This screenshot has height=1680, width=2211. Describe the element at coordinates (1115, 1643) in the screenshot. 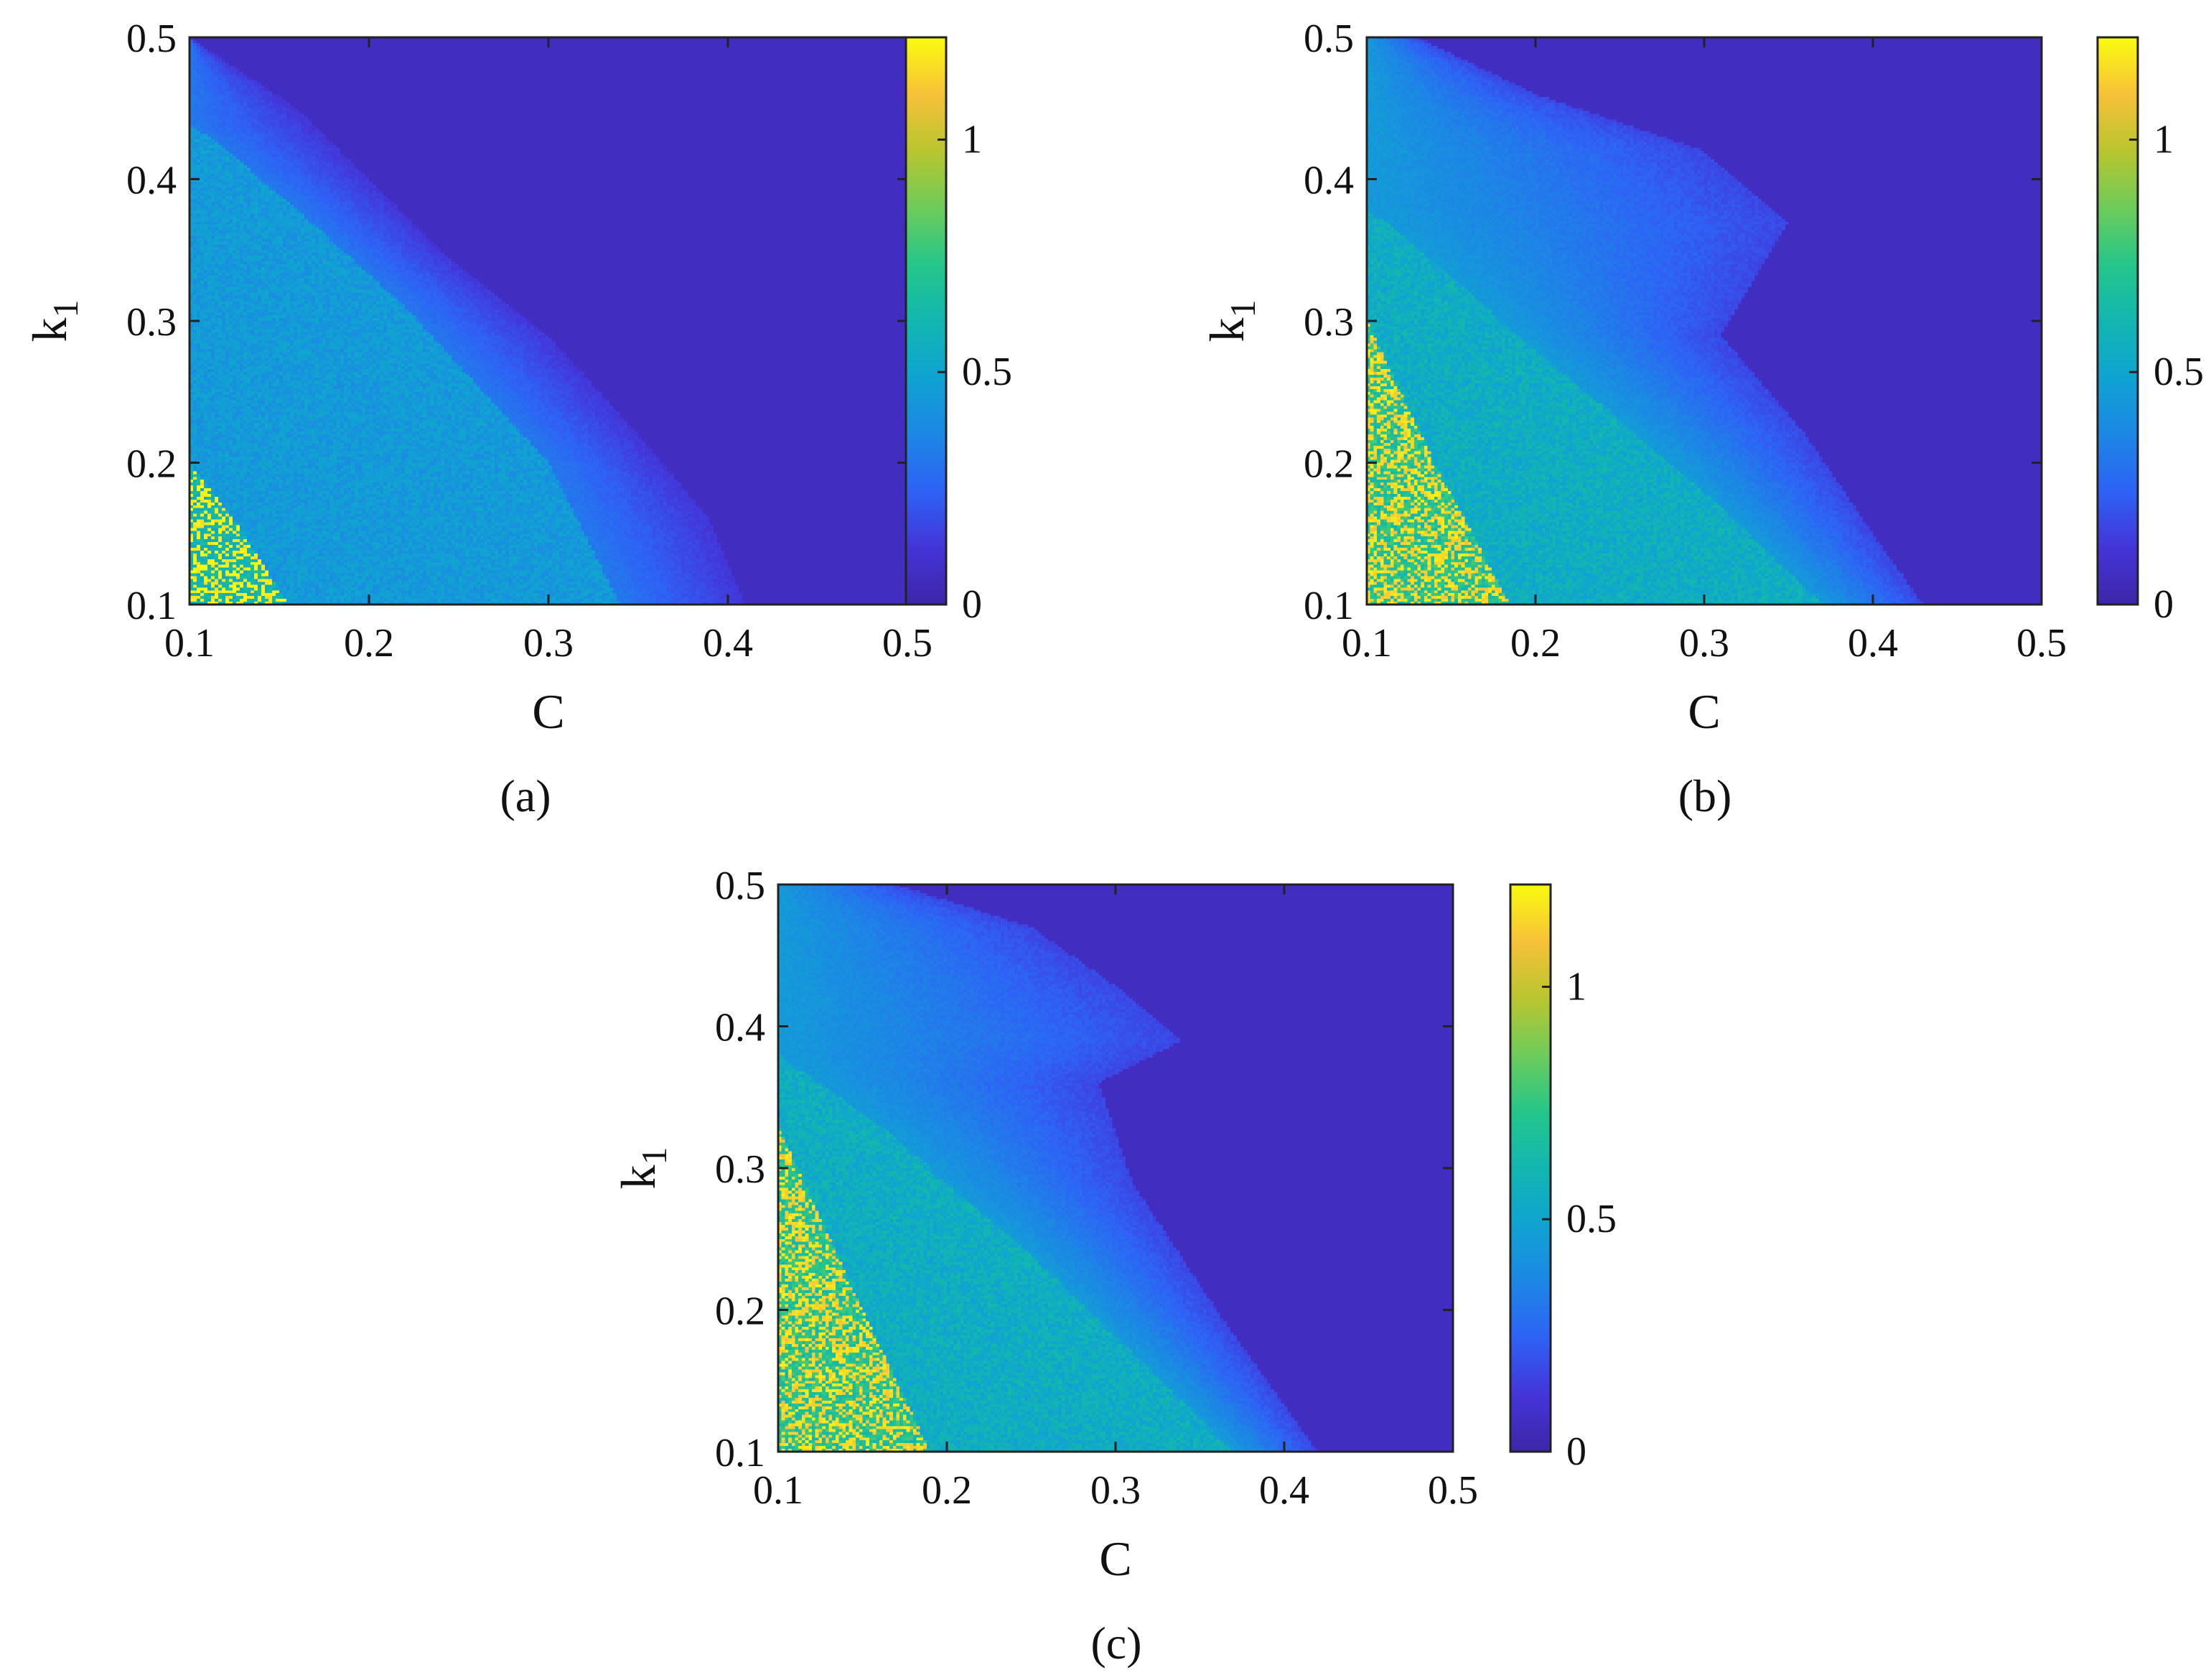

I see `panel-caption: (c)` at that location.